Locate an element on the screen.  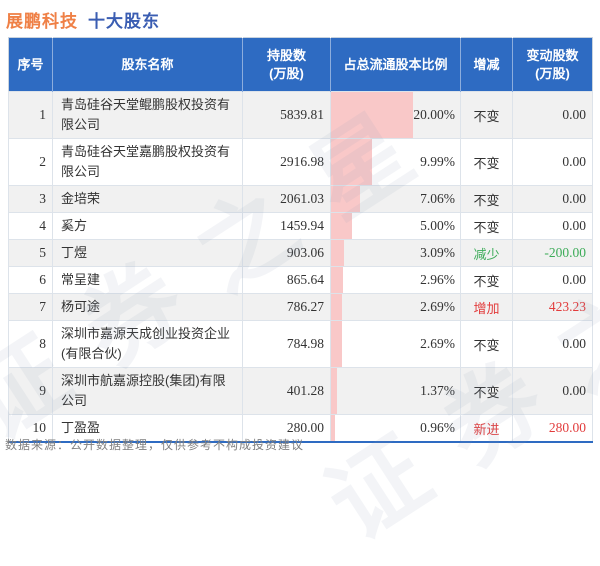
col-header-name: 股东名称 is located at coordinates (147, 64).